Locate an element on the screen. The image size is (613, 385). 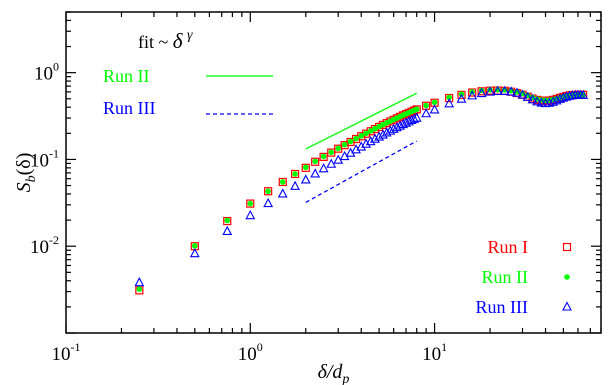
x-tick-label: 10⁰ is located at coordinates (250, 352).